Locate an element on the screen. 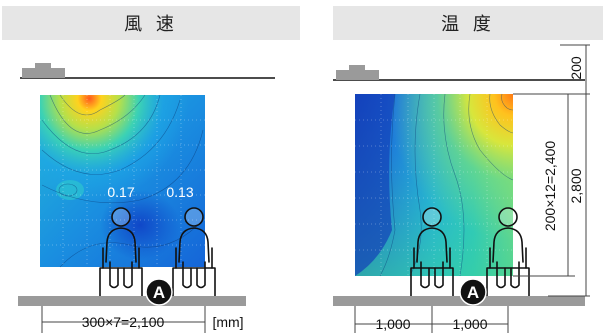 Image resolution: width=605 pixels, height=333 pixels. dim-bottom-2-label: 1,000 is located at coordinates (469, 324).